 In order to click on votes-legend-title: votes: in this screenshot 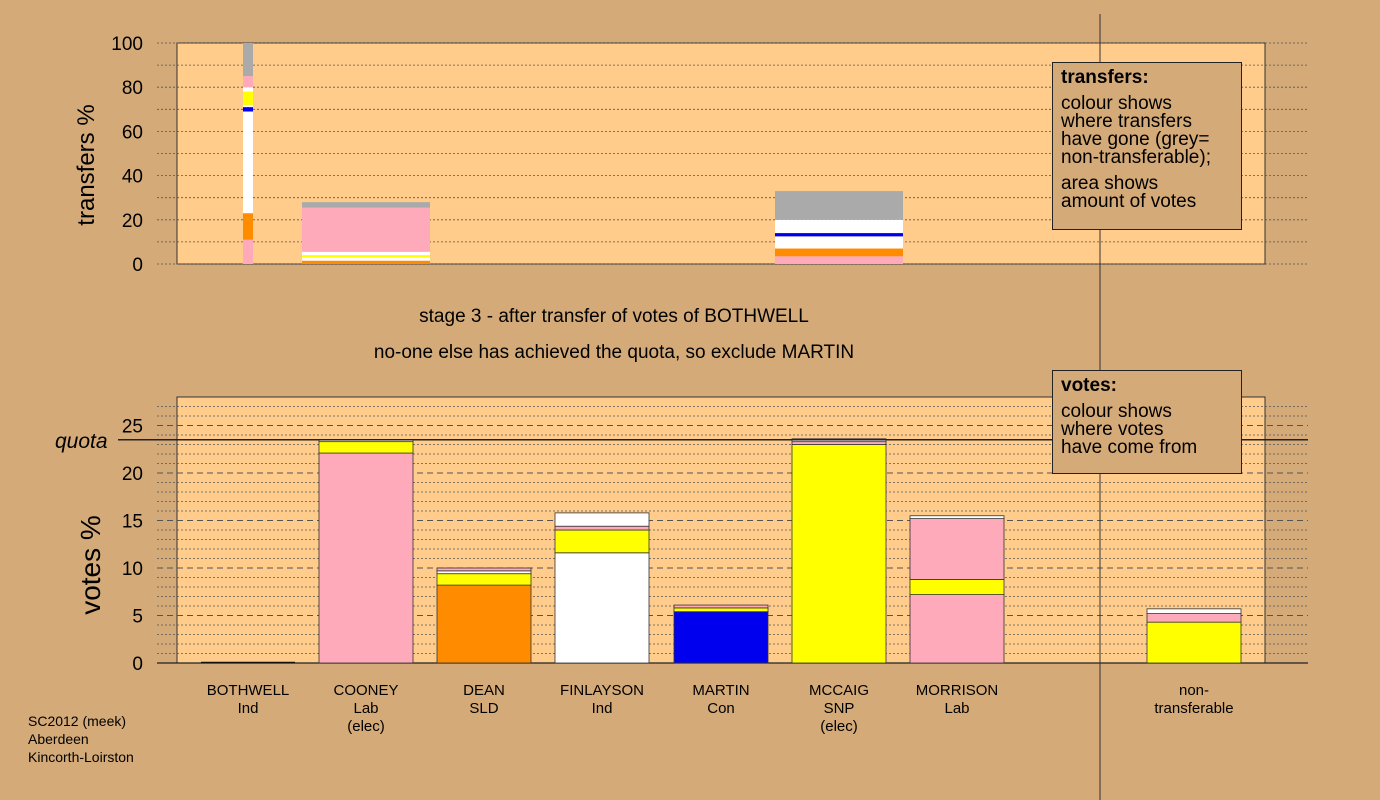, I will do `click(1089, 385)`.